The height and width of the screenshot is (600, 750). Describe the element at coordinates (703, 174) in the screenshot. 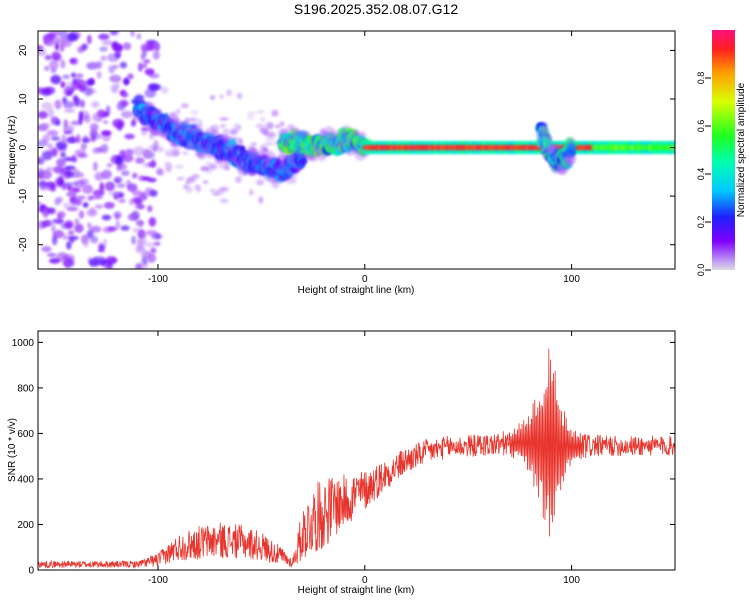

I see `colorbar-ticks: 0.0 0.2 0.4 0.6 0.8` at that location.